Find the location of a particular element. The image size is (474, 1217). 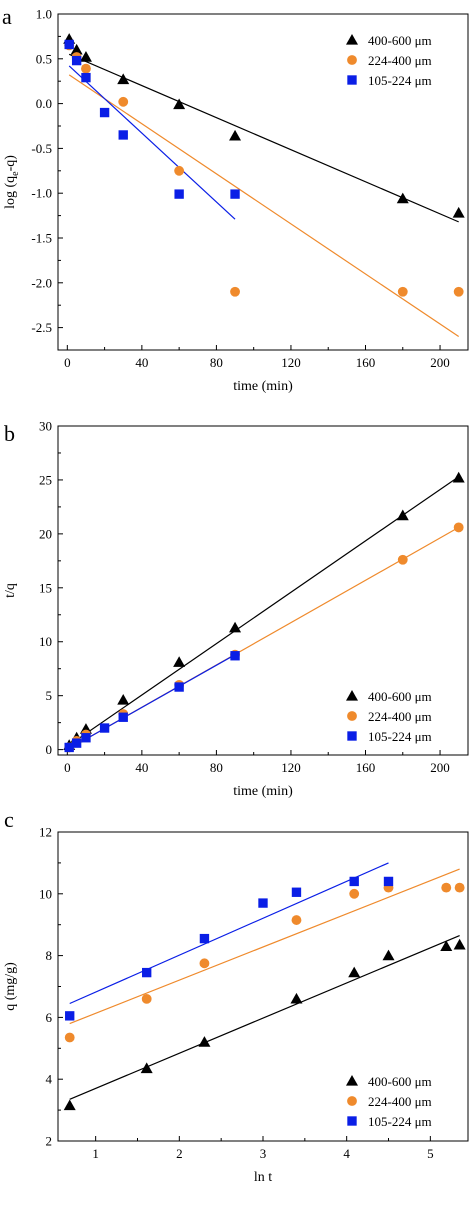

y-tick-label: 30 is located at coordinates (45, 426).